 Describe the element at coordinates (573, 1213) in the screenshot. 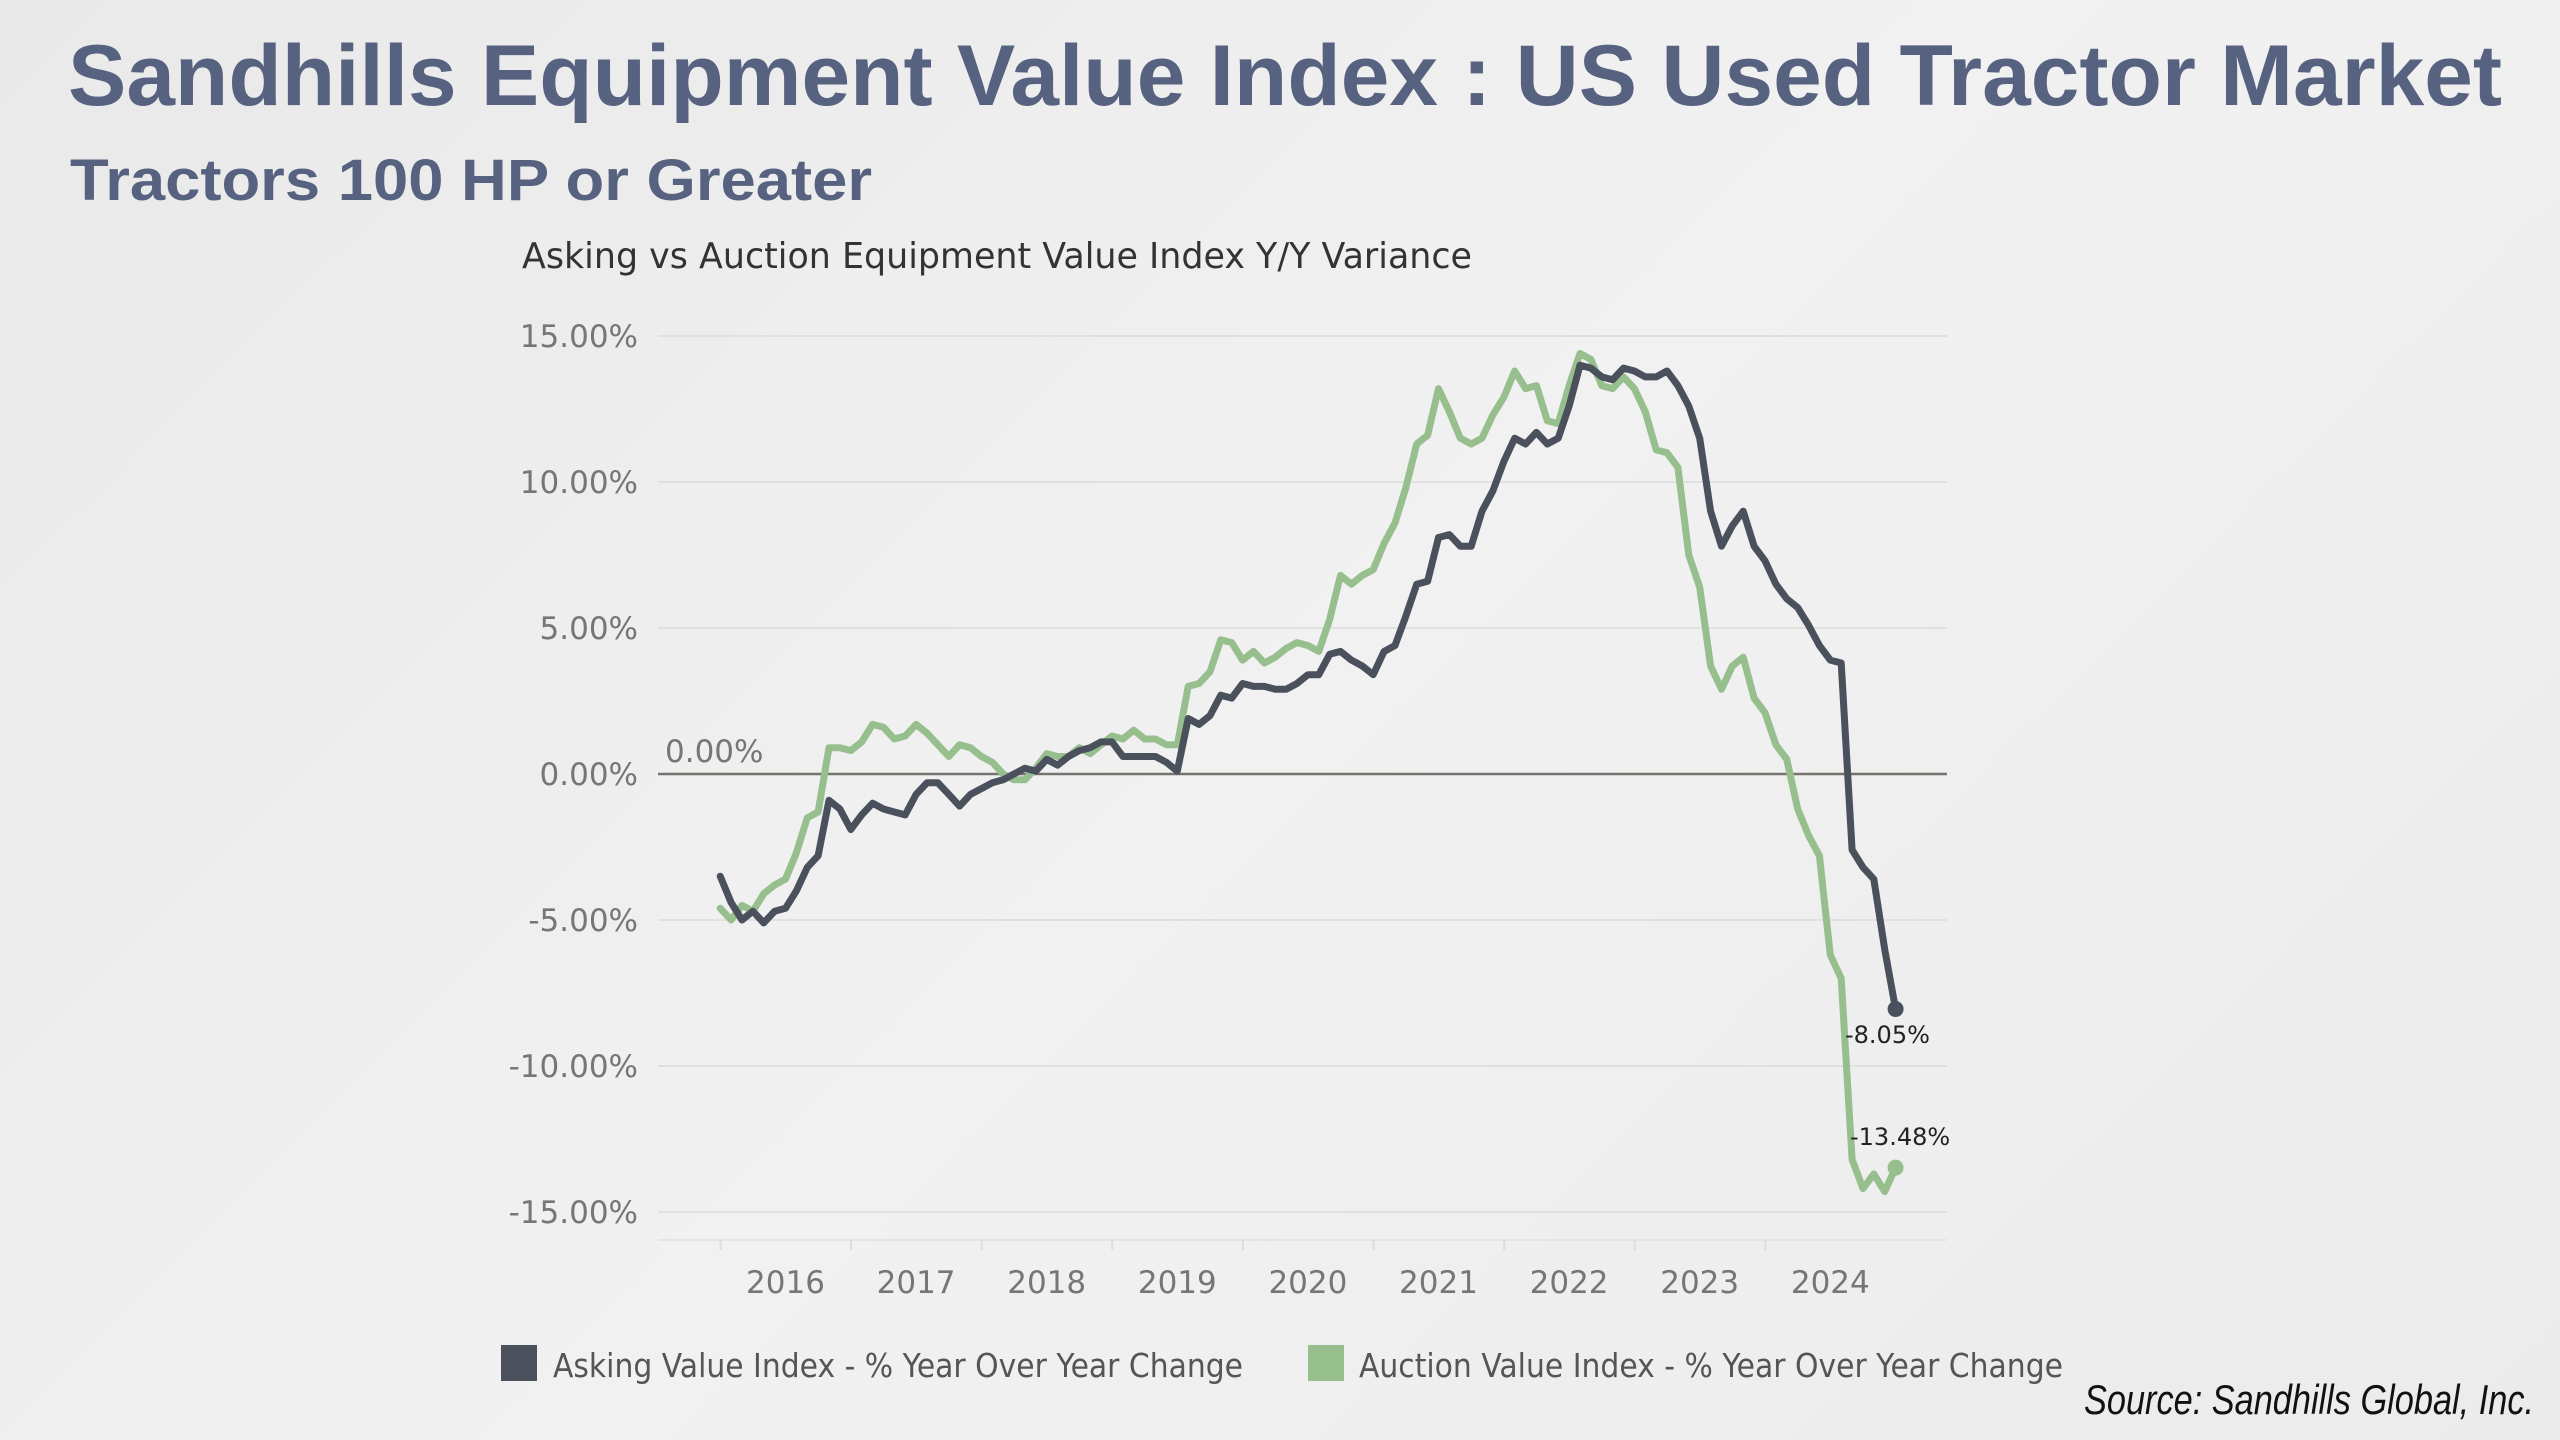

I see `y-tick-label: -15.00%` at that location.